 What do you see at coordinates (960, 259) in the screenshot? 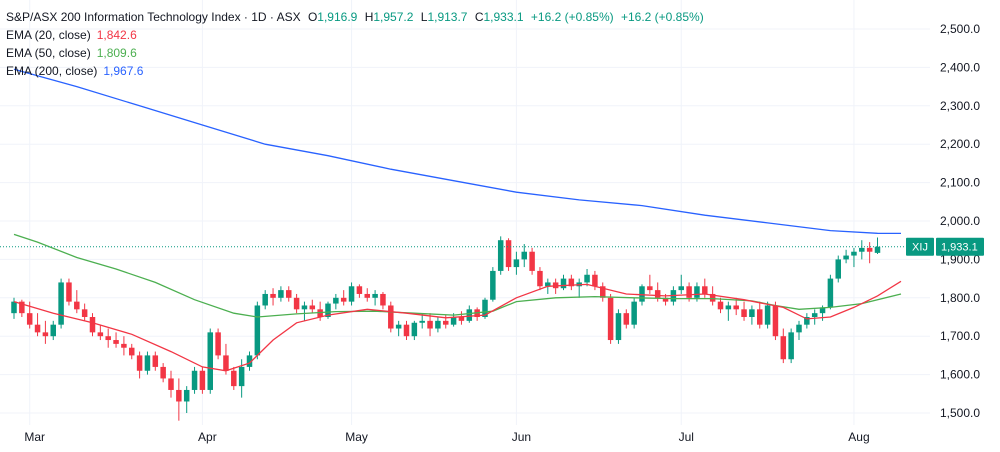
I see `y-tick-label: 1,900.0` at bounding box center [960, 259].